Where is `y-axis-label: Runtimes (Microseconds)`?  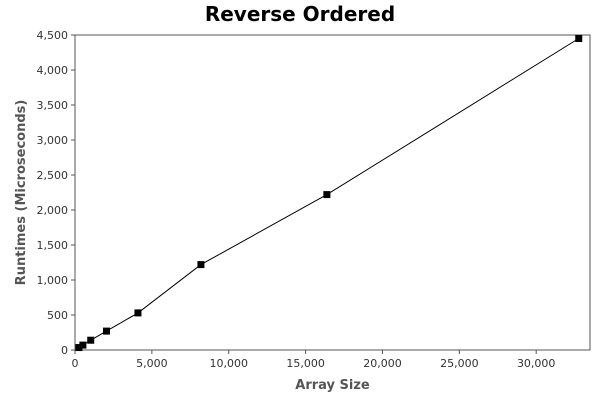 y-axis-label: Runtimes (Microseconds) is located at coordinates (21, 193).